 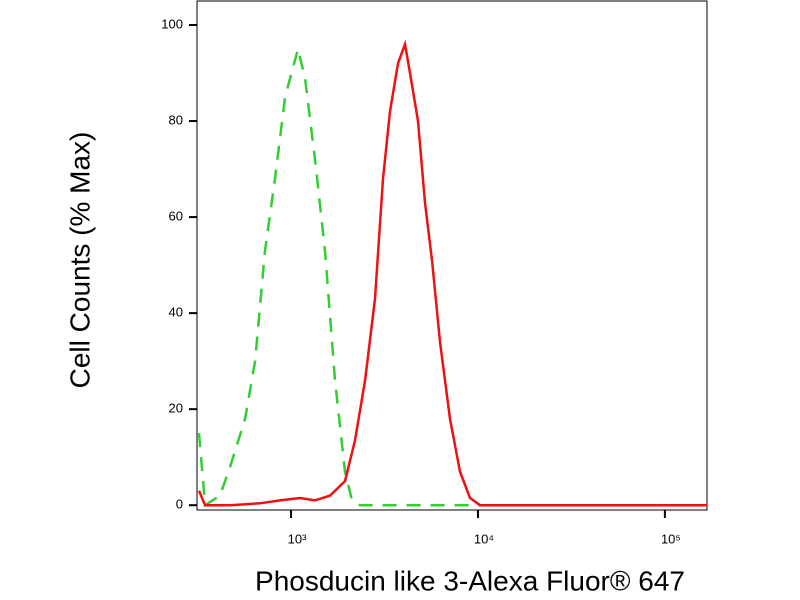 What do you see at coordinates (172, 23) in the screenshot?
I see `y-tick-label: 100` at bounding box center [172, 23].